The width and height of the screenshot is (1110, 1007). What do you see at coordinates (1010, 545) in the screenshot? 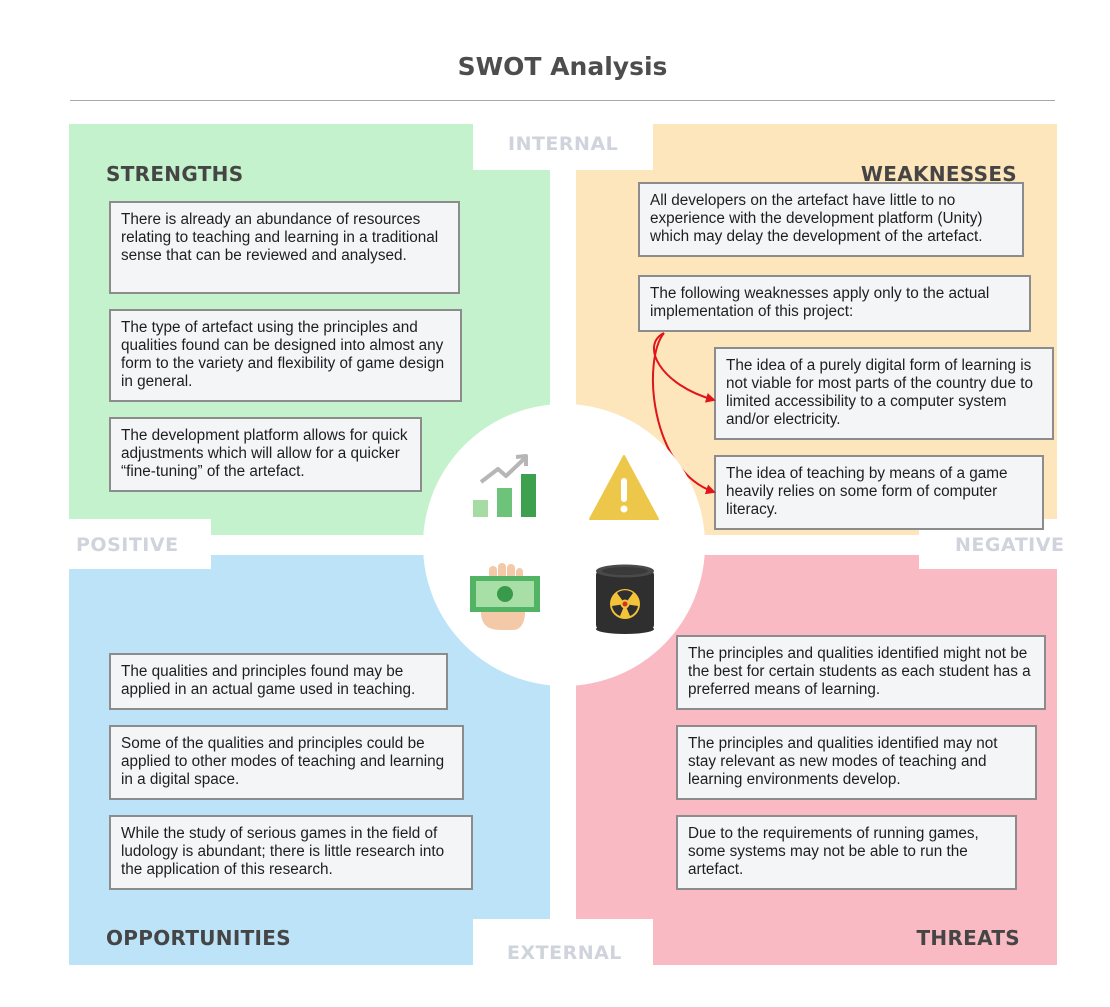
I see `negative-axis-label: NEGATIVE` at bounding box center [1010, 545].